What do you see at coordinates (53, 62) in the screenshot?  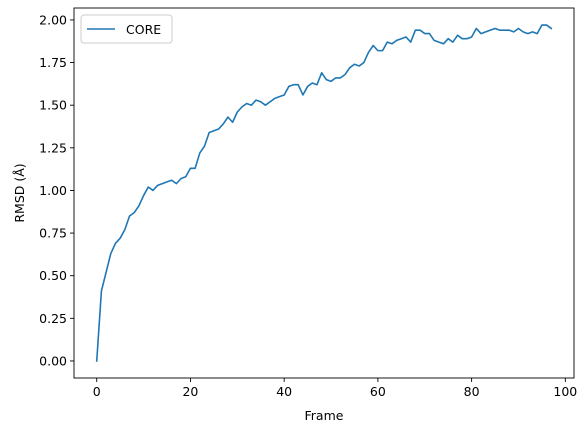 I see `y-tick-label: 1.75` at bounding box center [53, 62].